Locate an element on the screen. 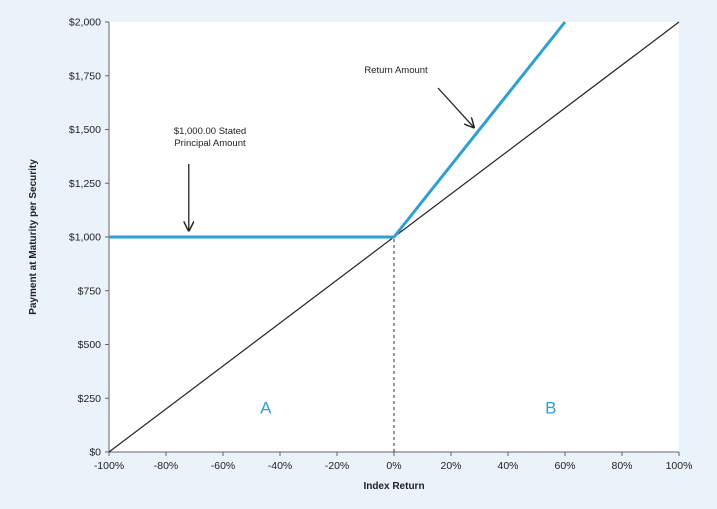 The image size is (717, 509). x-tick-label: 60% is located at coordinates (564, 466).